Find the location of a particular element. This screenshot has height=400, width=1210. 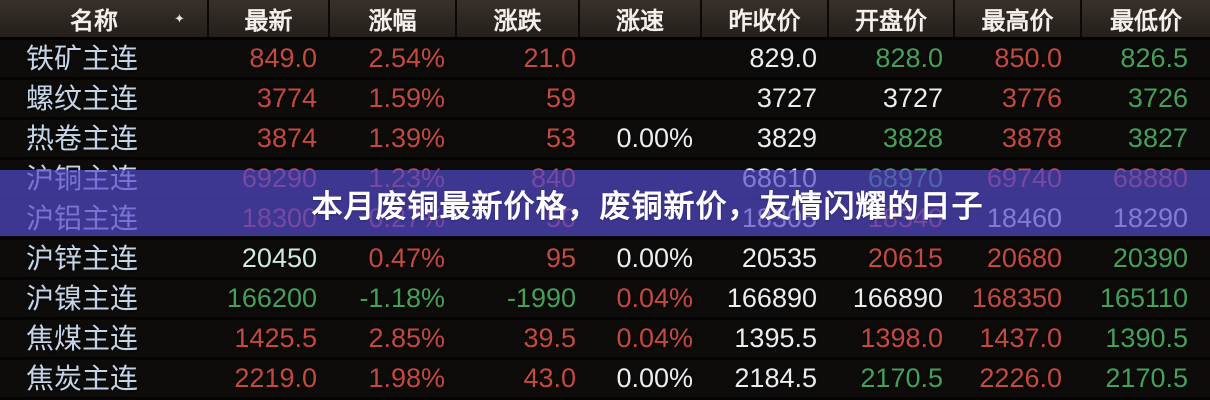

banner-title: 本月废铜最新价格，废铜新价，友情闪耀的日子 is located at coordinates (647, 206).